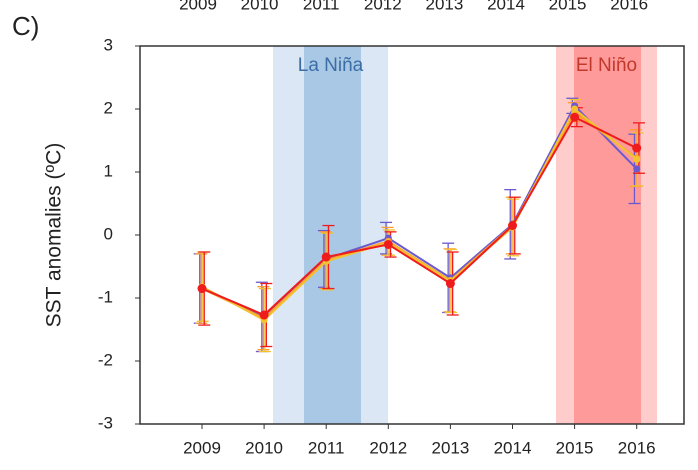  What do you see at coordinates (326, 447) in the screenshot?
I see `x-tick-label: 2011` at bounding box center [326, 447].